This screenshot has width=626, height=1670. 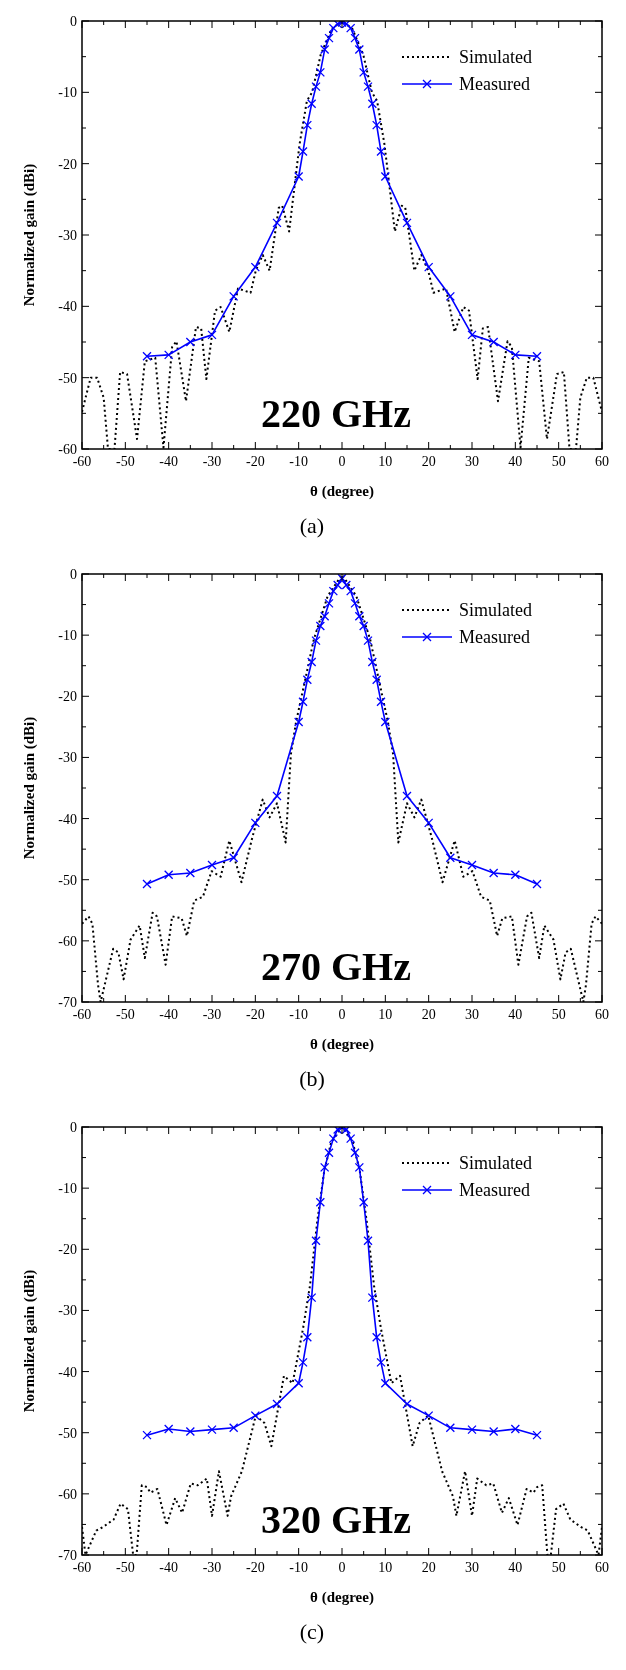 I want to click on text: (a), so click(x=312, y=525).